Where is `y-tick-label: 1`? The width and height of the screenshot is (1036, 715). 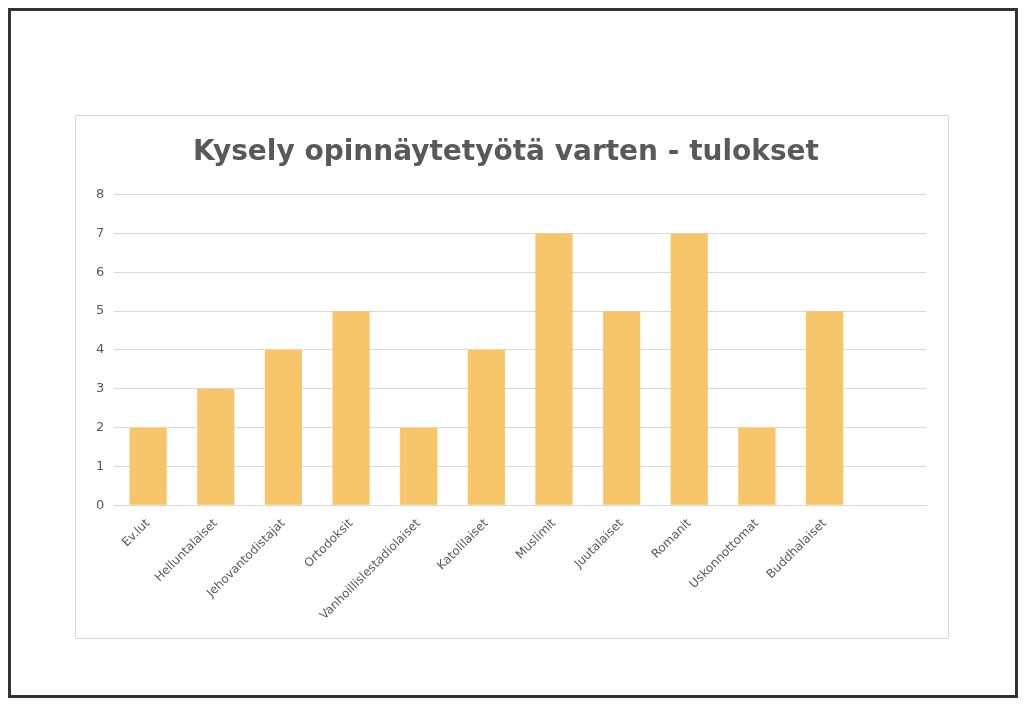 y-tick-label: 1 is located at coordinates (100, 465).